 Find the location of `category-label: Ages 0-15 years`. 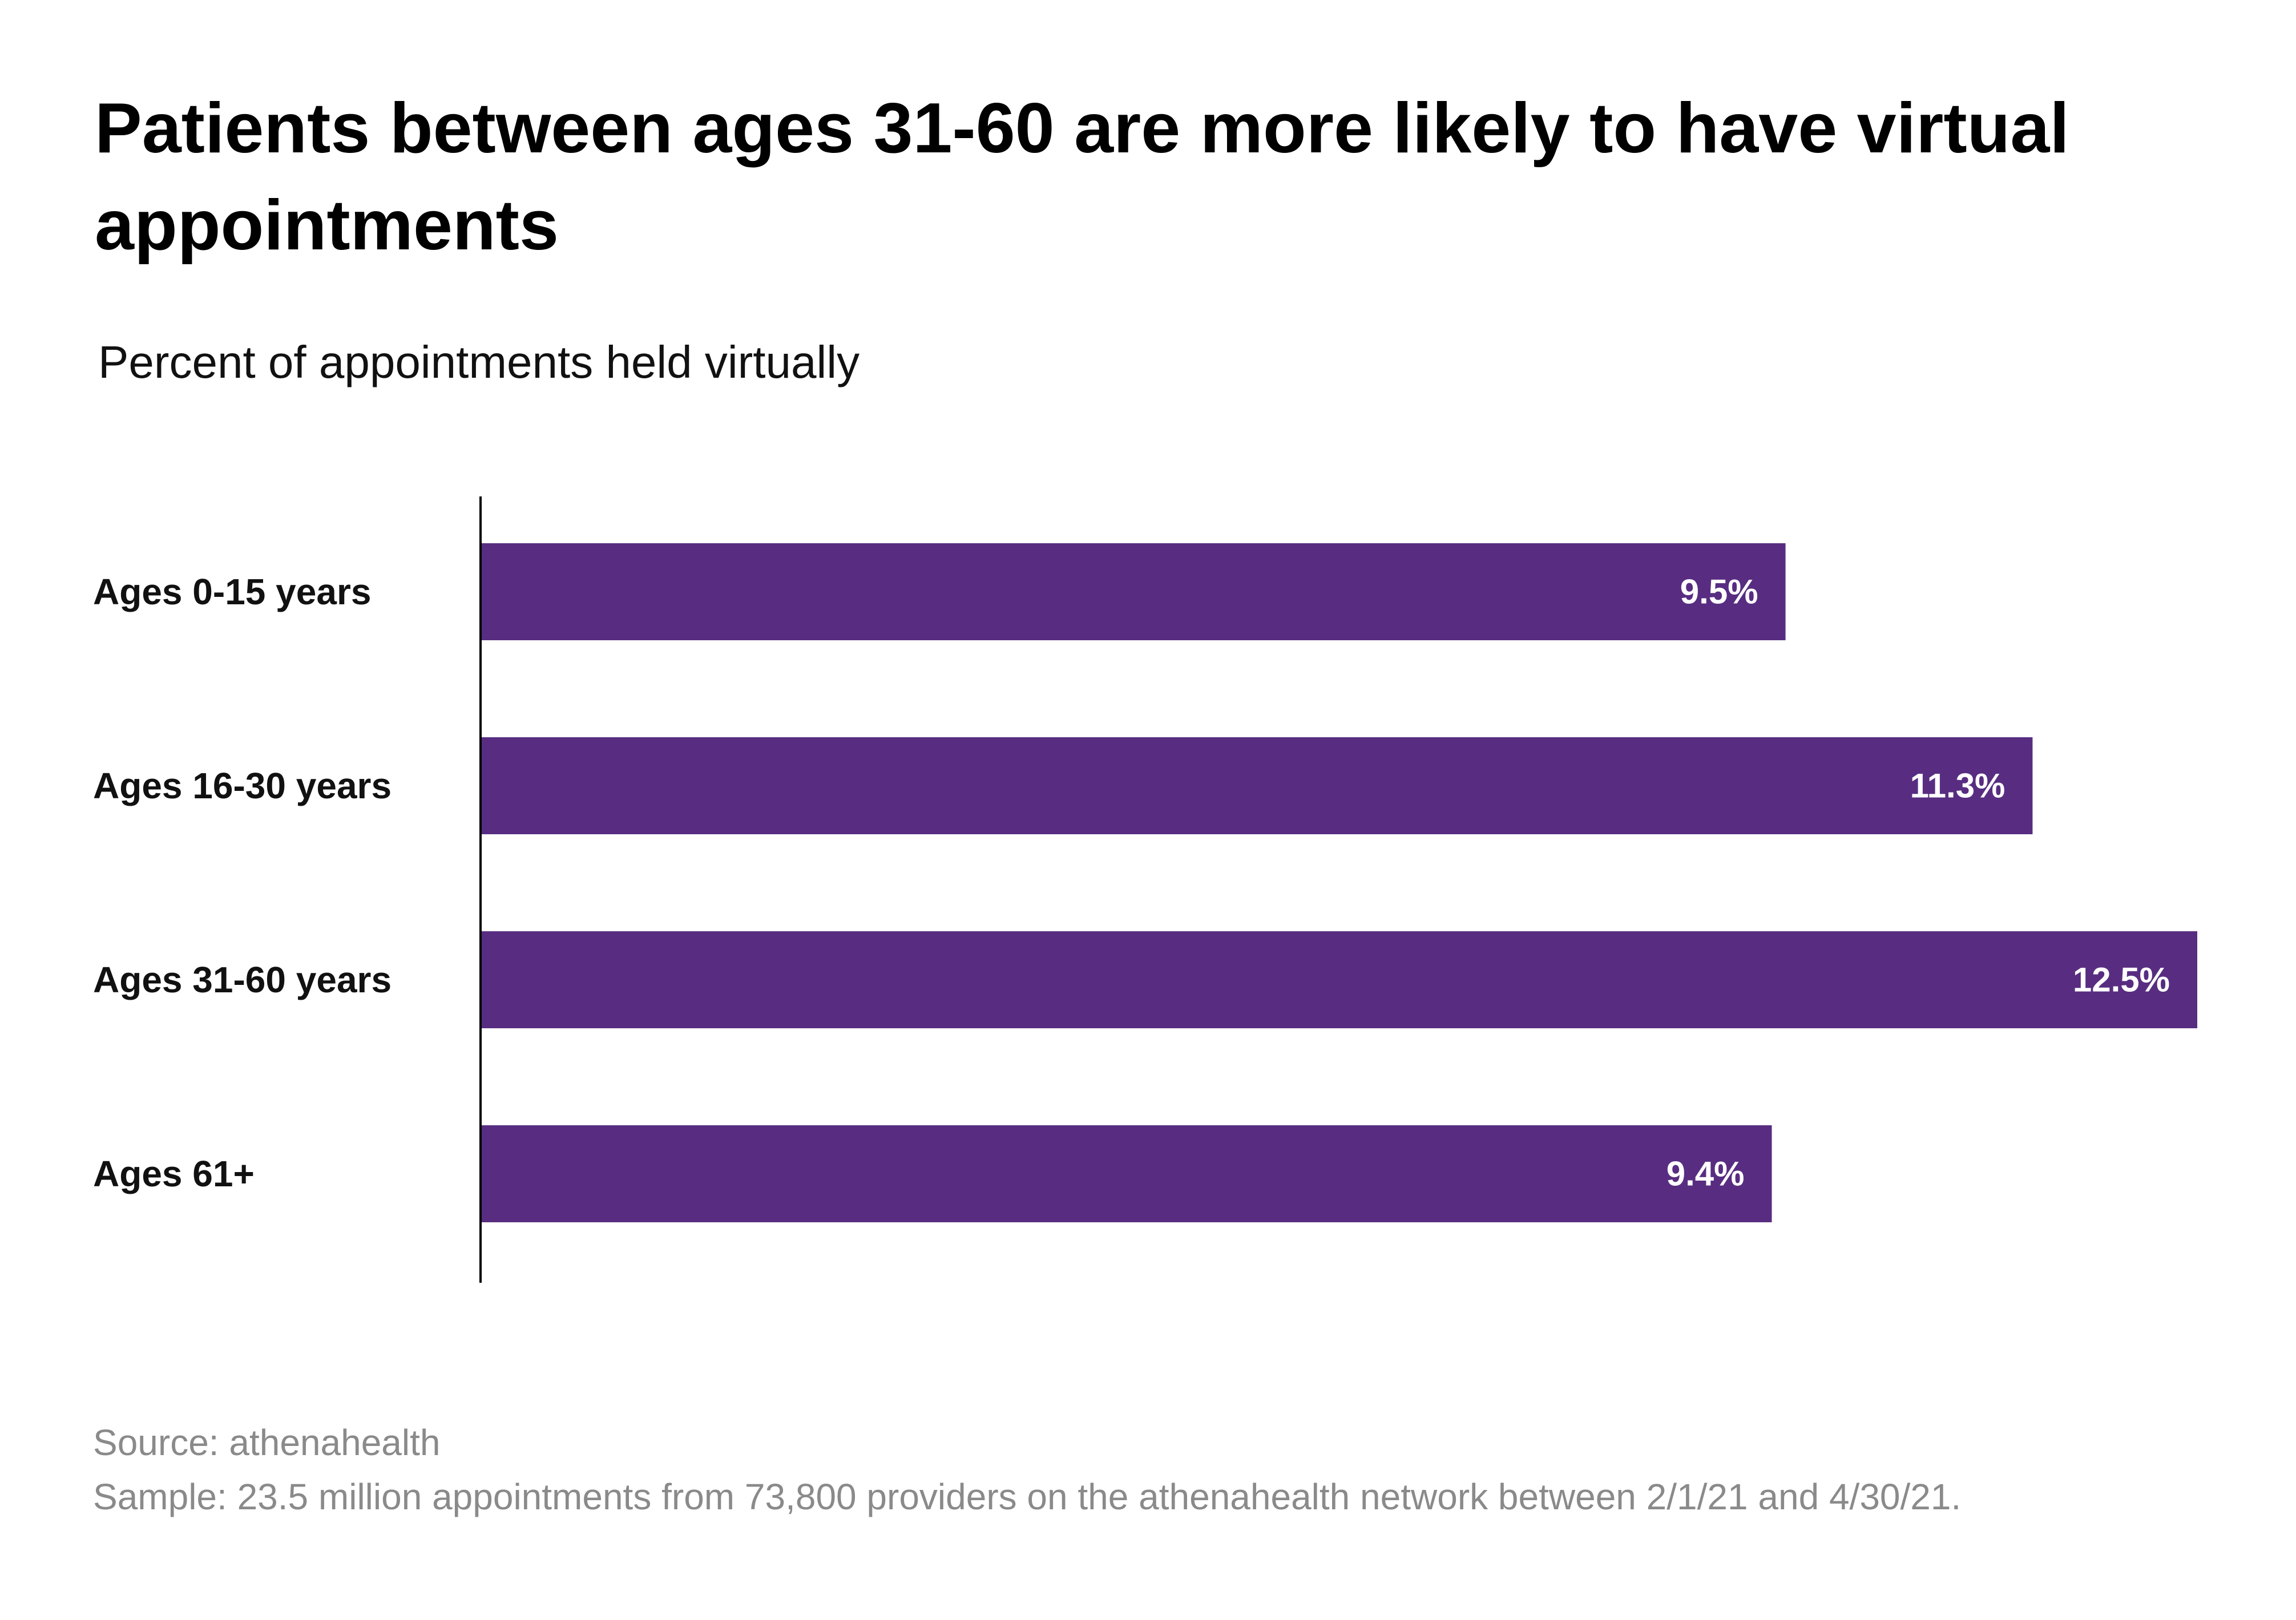

category-label: Ages 0-15 years is located at coordinates (232, 591).